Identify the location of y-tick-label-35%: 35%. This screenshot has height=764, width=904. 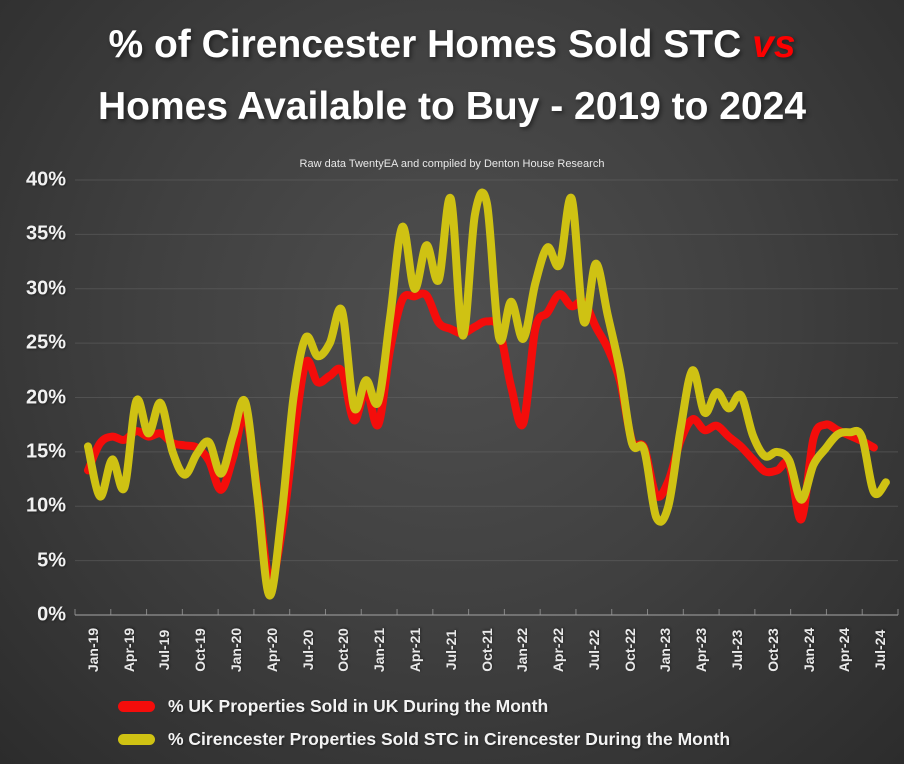
(45, 233).